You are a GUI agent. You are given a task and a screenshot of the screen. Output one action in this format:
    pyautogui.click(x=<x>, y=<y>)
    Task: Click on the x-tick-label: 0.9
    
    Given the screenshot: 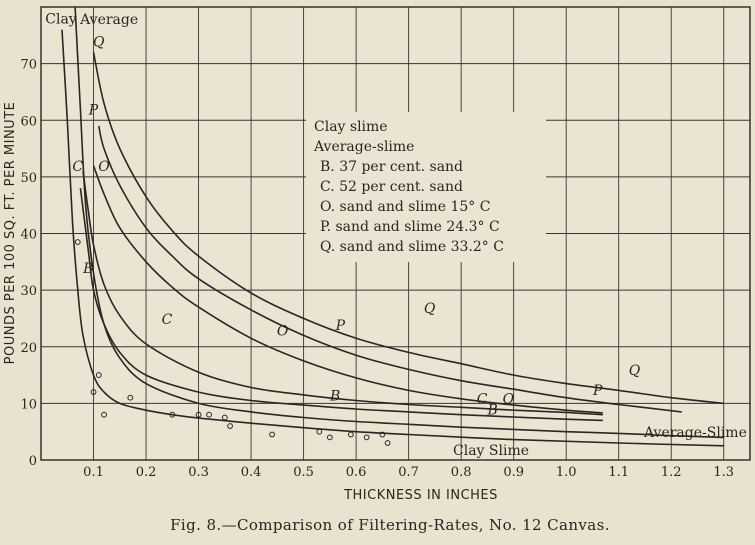 What is the action you would take?
    pyautogui.click(x=513, y=472)
    